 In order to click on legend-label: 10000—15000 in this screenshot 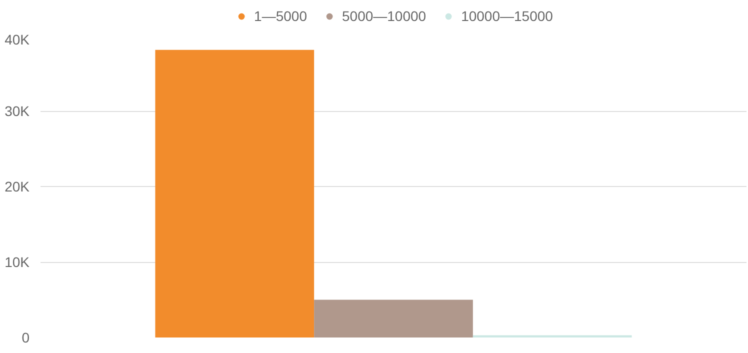, I will do `click(507, 16)`.